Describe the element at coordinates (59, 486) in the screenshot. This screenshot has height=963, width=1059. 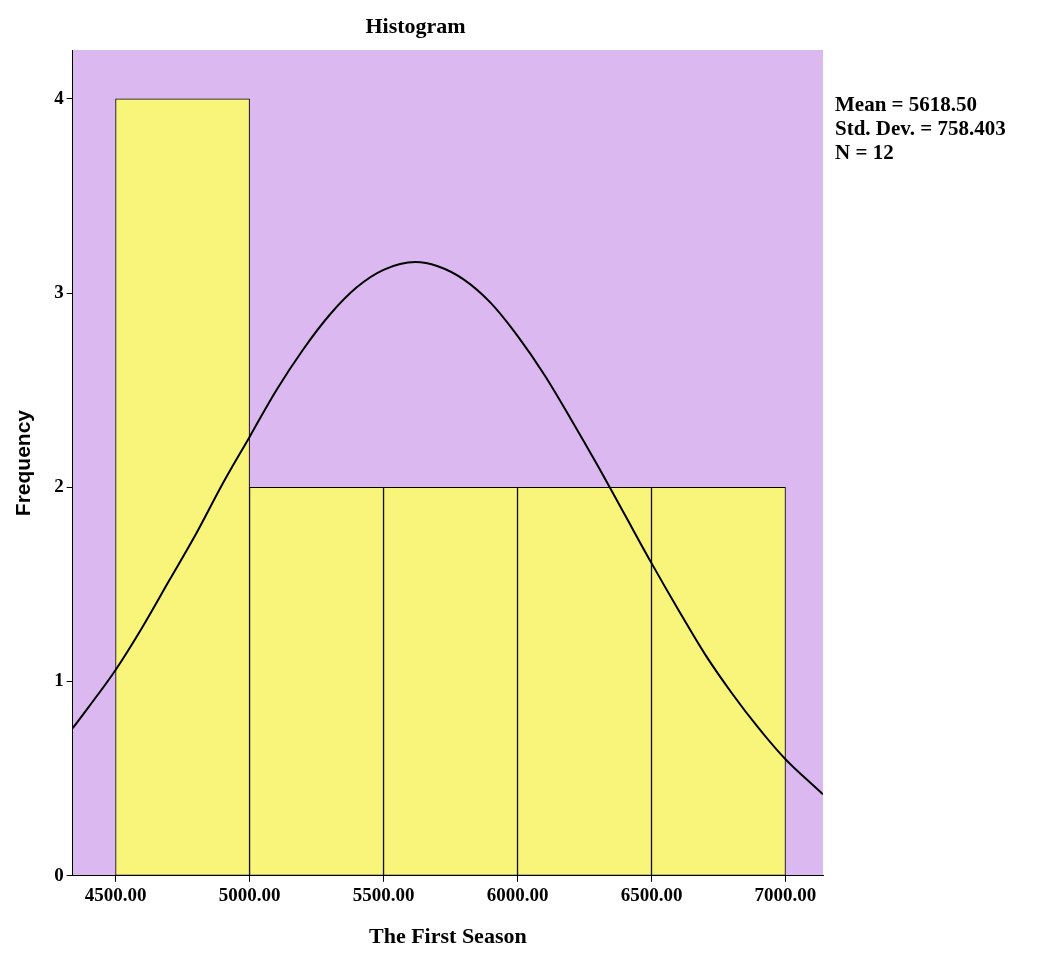
I see `y-tick-label: 2` at that location.